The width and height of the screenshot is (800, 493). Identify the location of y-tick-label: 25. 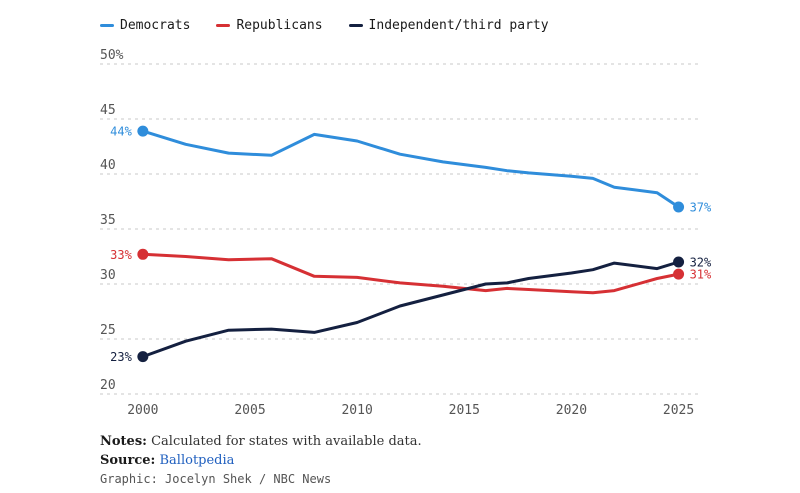
(108, 330).